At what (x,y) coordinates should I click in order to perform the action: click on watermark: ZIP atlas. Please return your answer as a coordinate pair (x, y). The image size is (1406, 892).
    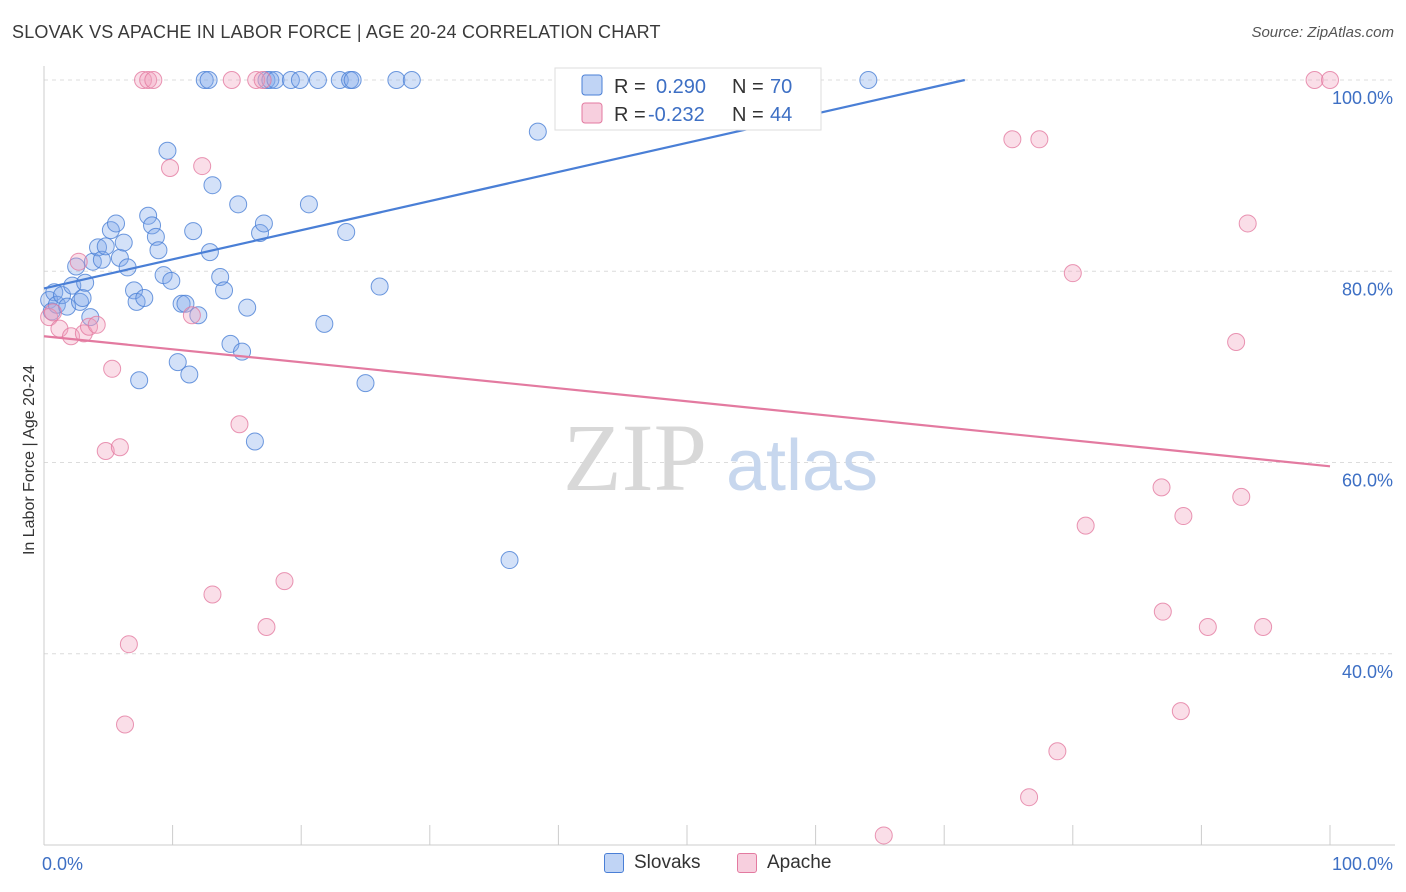
    Looking at the image, I should click on (720, 457).